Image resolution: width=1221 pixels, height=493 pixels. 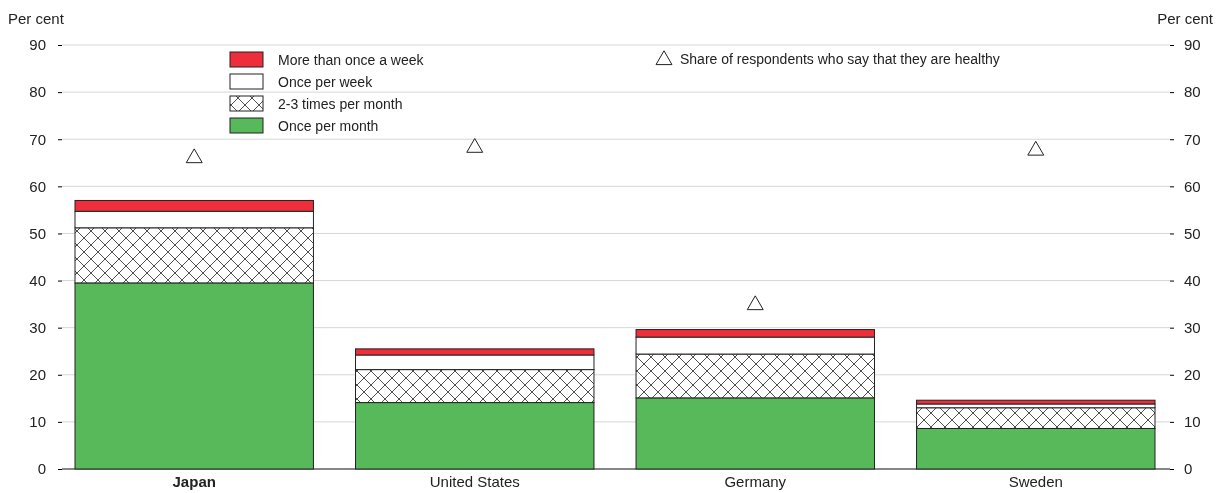 I want to click on x-tick-label: United States, so click(x=474, y=481).